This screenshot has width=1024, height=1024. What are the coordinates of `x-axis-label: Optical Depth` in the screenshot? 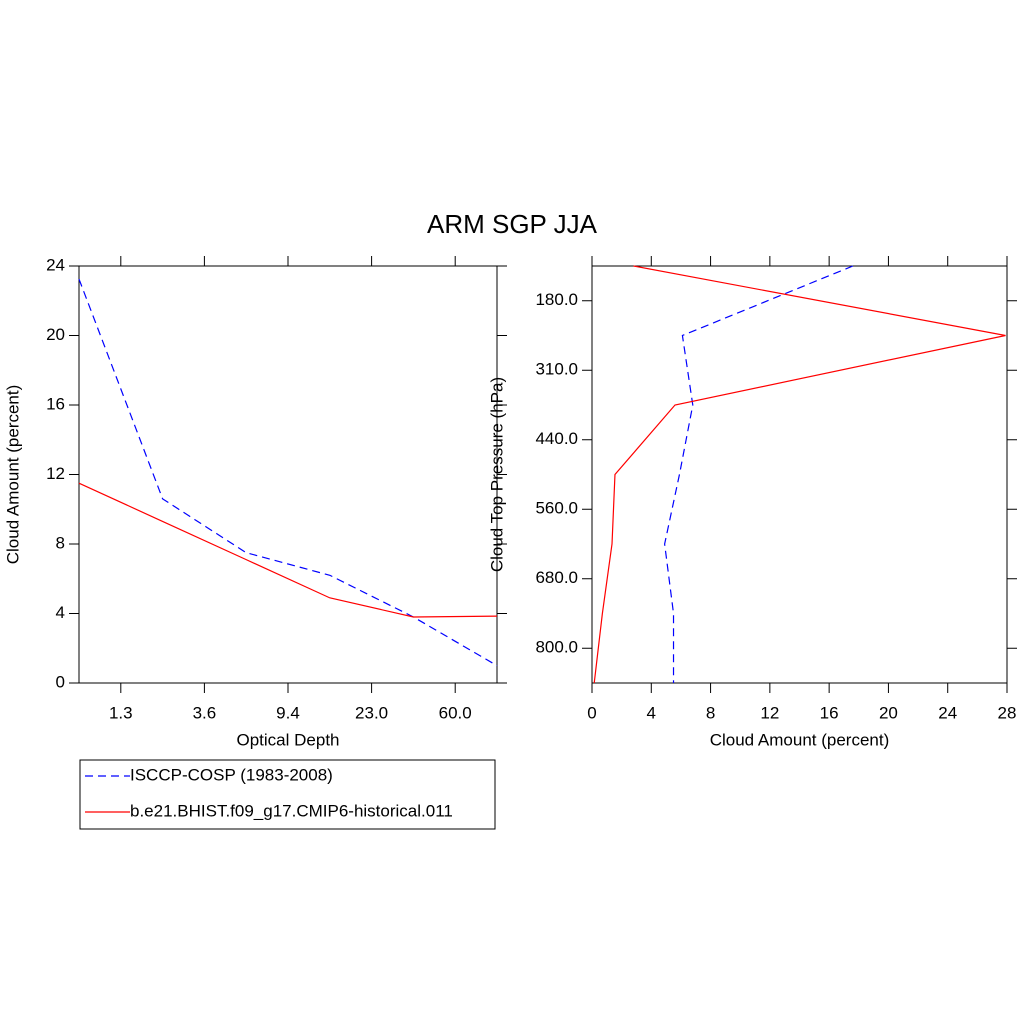 It's located at (288, 739).